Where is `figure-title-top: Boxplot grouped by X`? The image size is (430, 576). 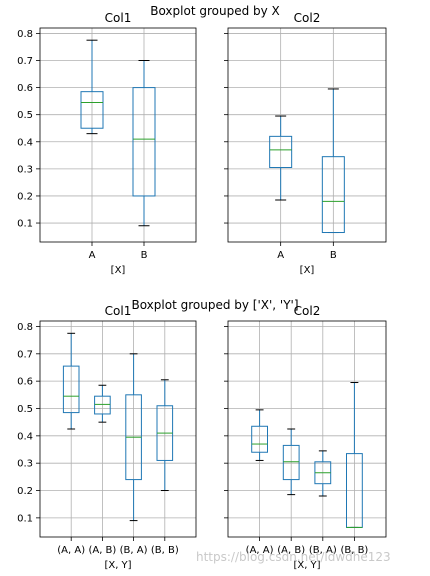
figure-title-top: Boxplot grouped by X is located at coordinates (215, 11).